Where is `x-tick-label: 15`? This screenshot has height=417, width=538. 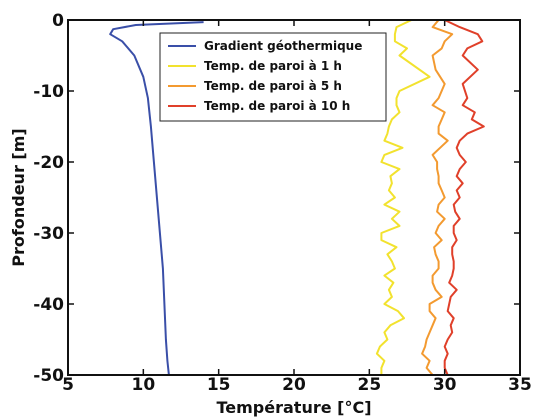 x-tick-label: 15 is located at coordinates (219, 385).